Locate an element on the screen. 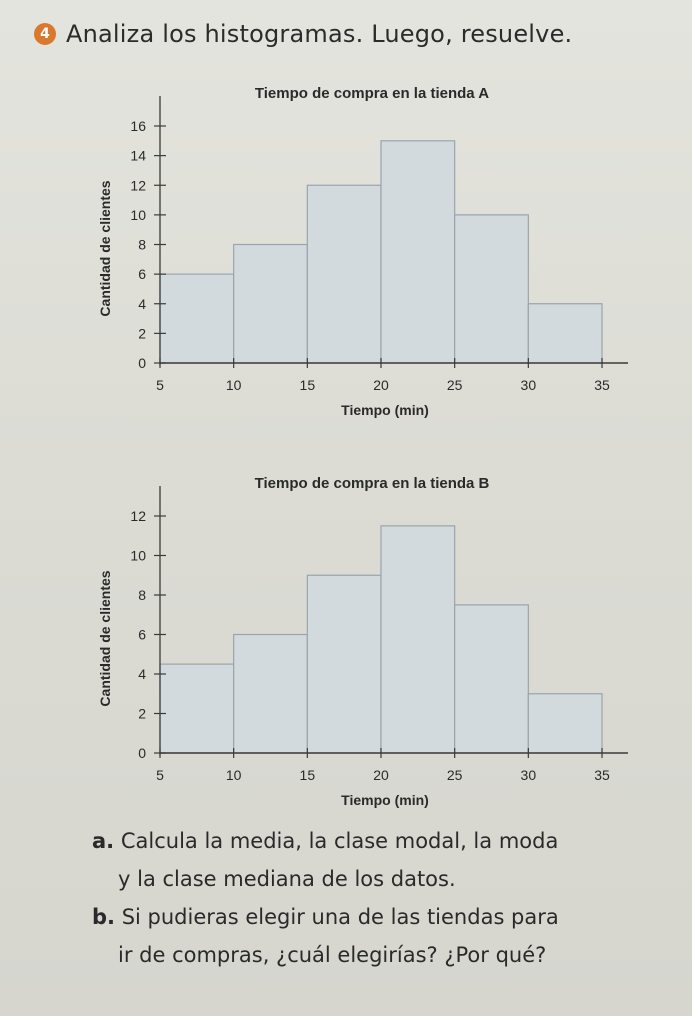  chart-a-y-tick-label: 8 is located at coordinates (142, 245).